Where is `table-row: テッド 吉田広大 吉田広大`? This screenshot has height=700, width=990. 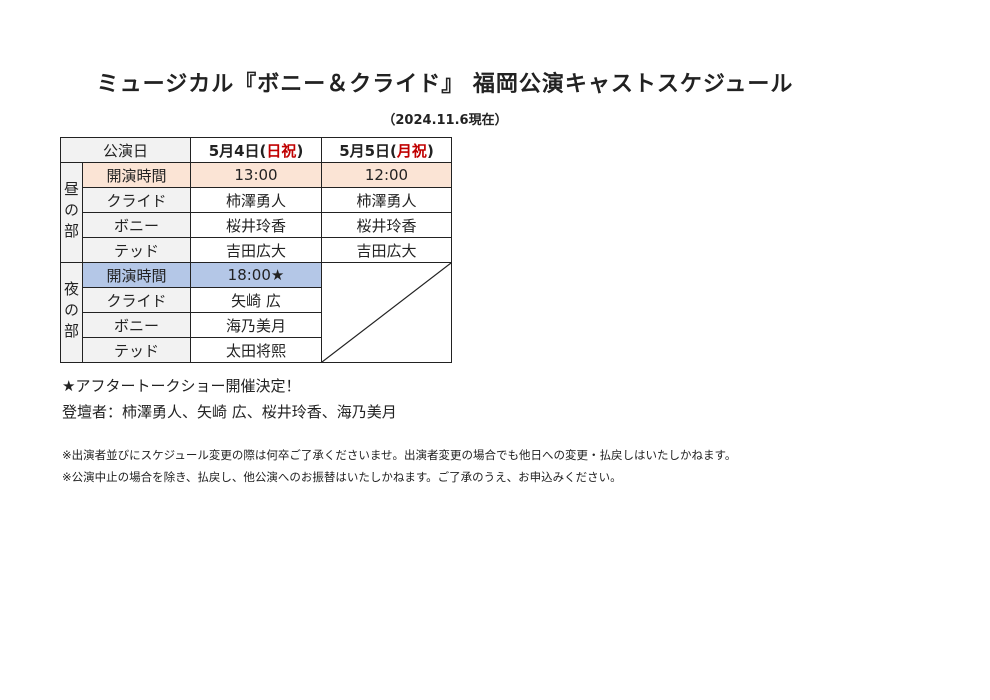
table-row: テッド 吉田広大 吉田広大 is located at coordinates (256, 250).